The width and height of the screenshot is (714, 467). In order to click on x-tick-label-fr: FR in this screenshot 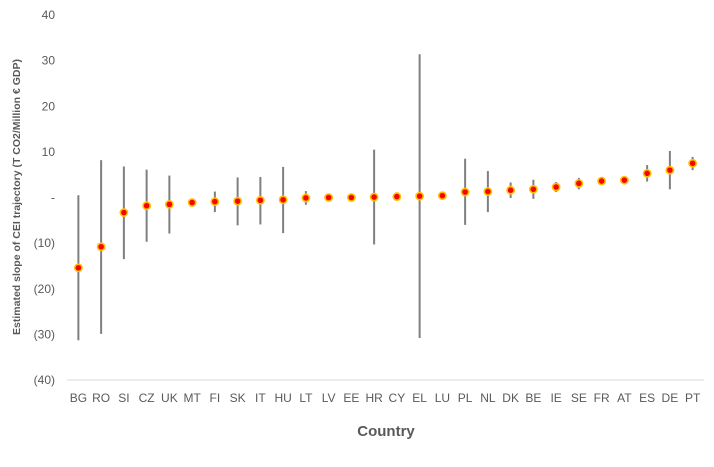, I will do `click(602, 398)`.